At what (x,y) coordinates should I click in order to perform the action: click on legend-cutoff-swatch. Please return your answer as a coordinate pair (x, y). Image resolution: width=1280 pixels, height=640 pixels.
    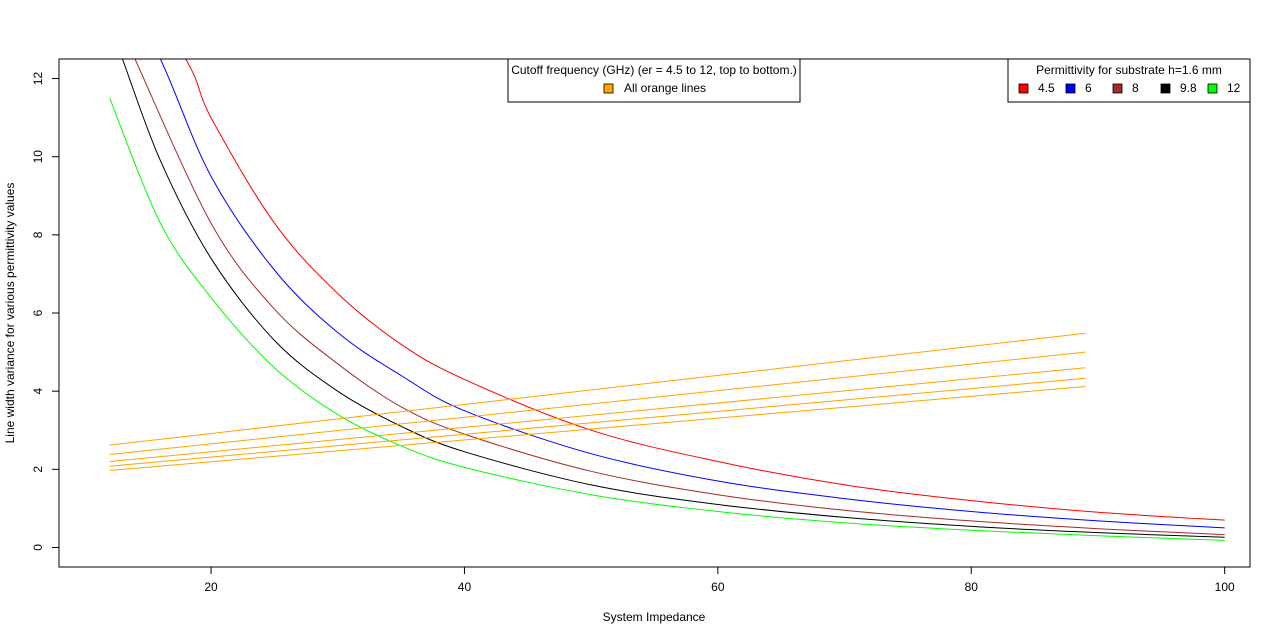
    Looking at the image, I should click on (608, 88).